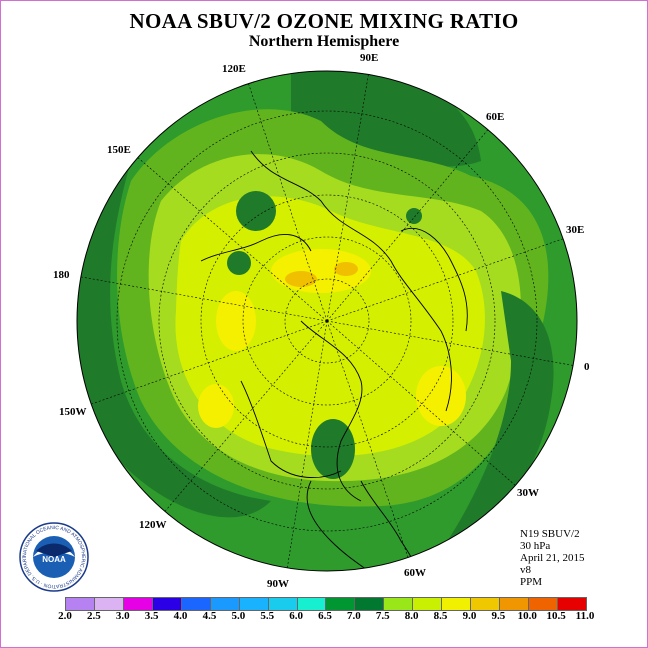 This screenshot has height=648, width=648. Describe the element at coordinates (531, 582) in the screenshot. I see `units-label: PPM` at that location.